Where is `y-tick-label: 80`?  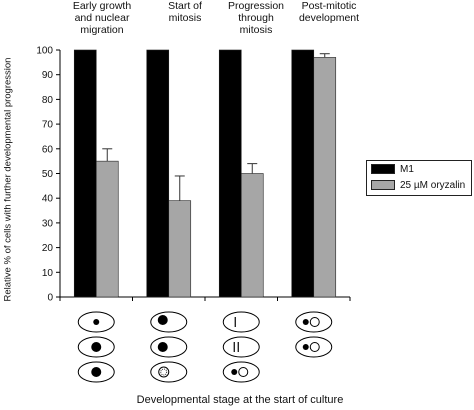 y-tick-label: 80 is located at coordinates (48, 100).